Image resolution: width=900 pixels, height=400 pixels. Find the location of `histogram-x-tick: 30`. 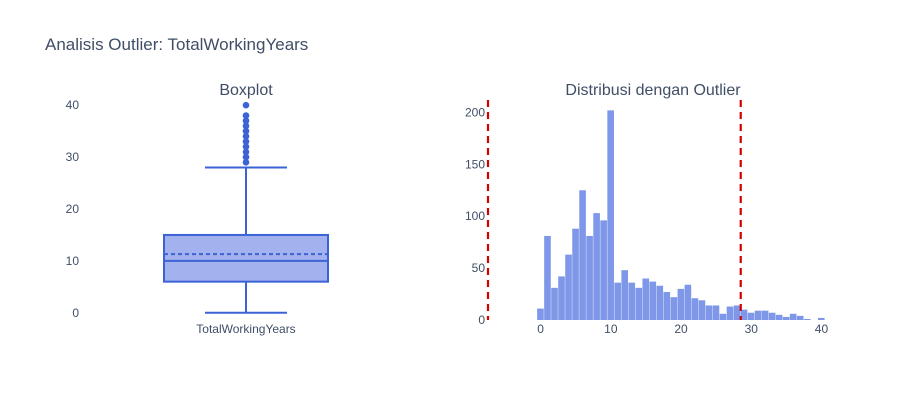

histogram-x-tick: 30 is located at coordinates (752, 329).